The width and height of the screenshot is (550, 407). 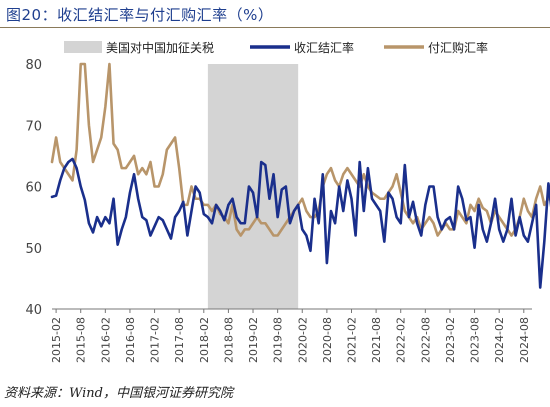 What do you see at coordinates (278, 340) in the screenshot?
I see `x-tick-label: 2019-08` at bounding box center [278, 340].